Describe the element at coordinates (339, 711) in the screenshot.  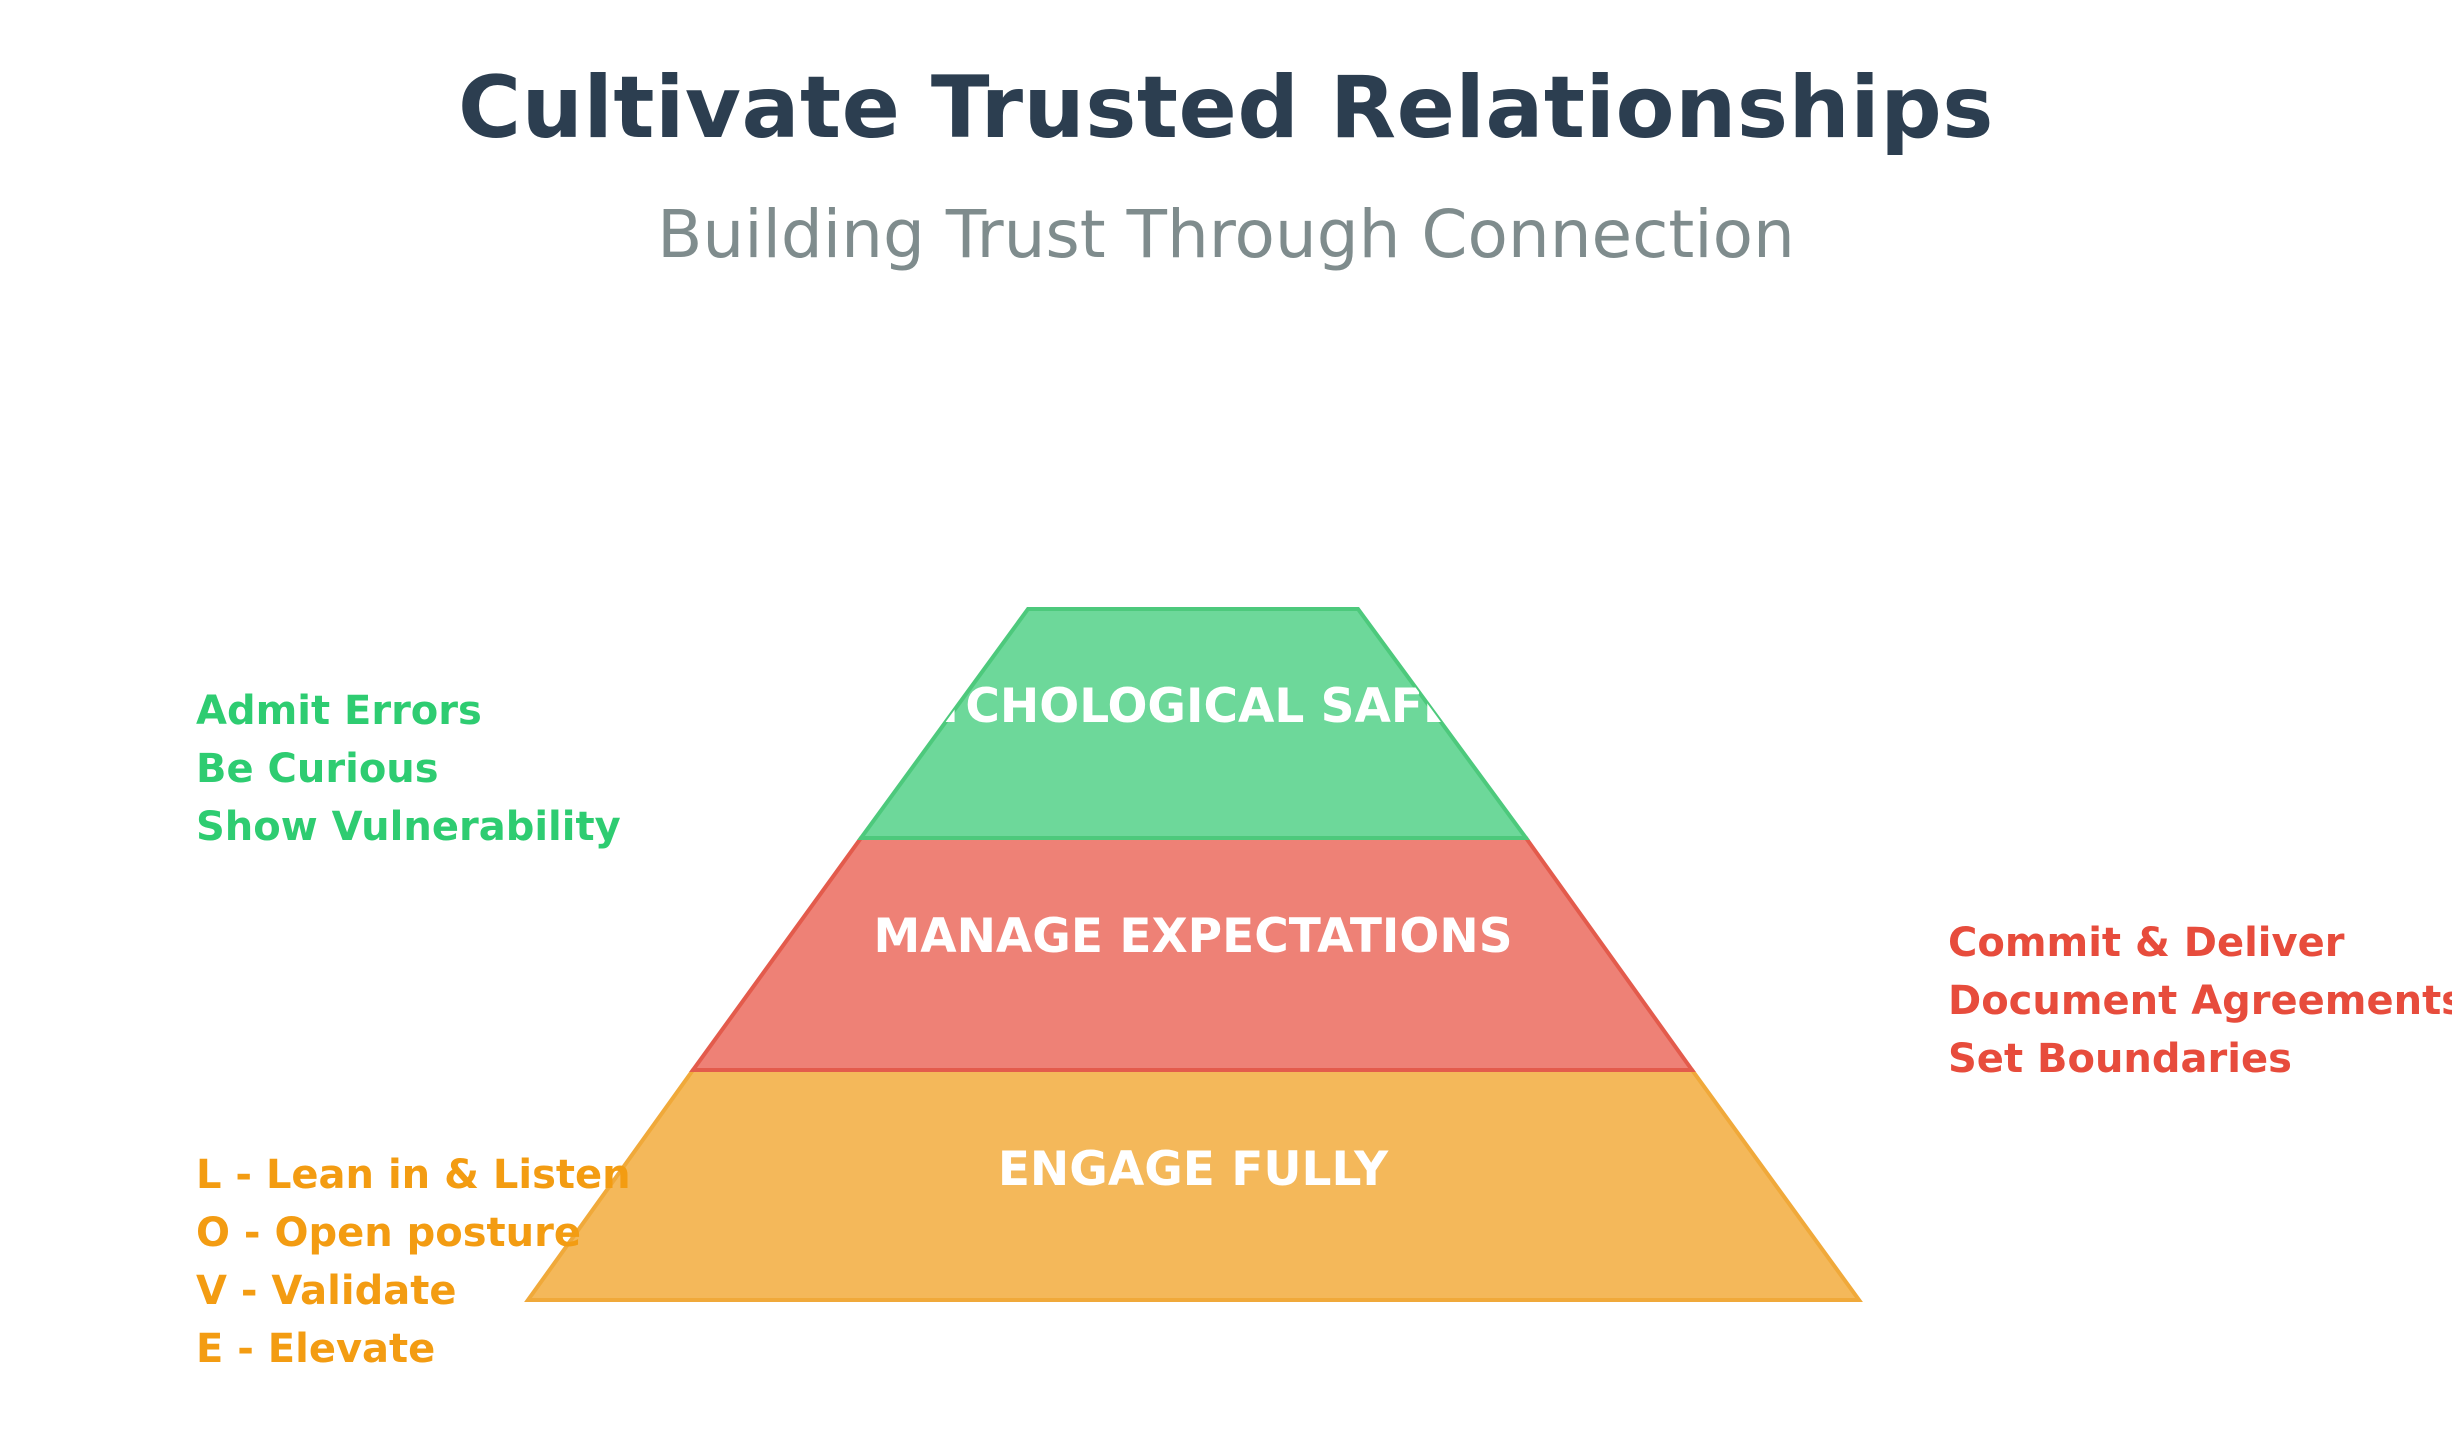
I see `list-item: Admit Errors` at that location.